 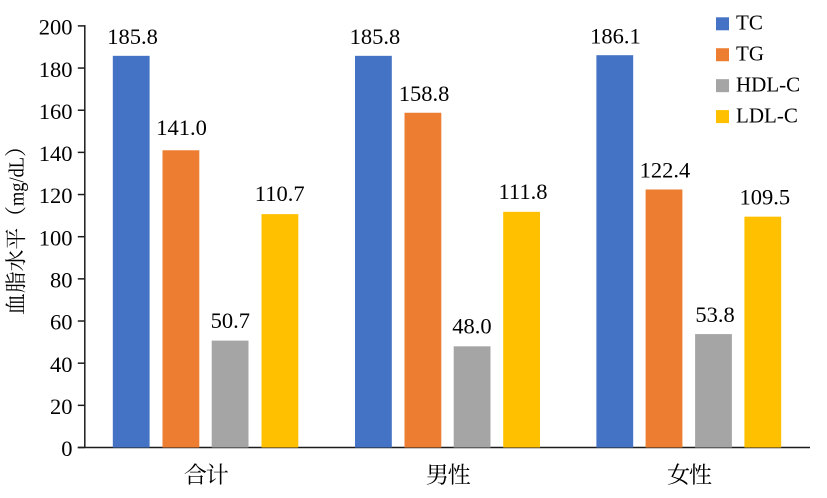 I want to click on svg-text: 158.8, so click(x=424, y=93).